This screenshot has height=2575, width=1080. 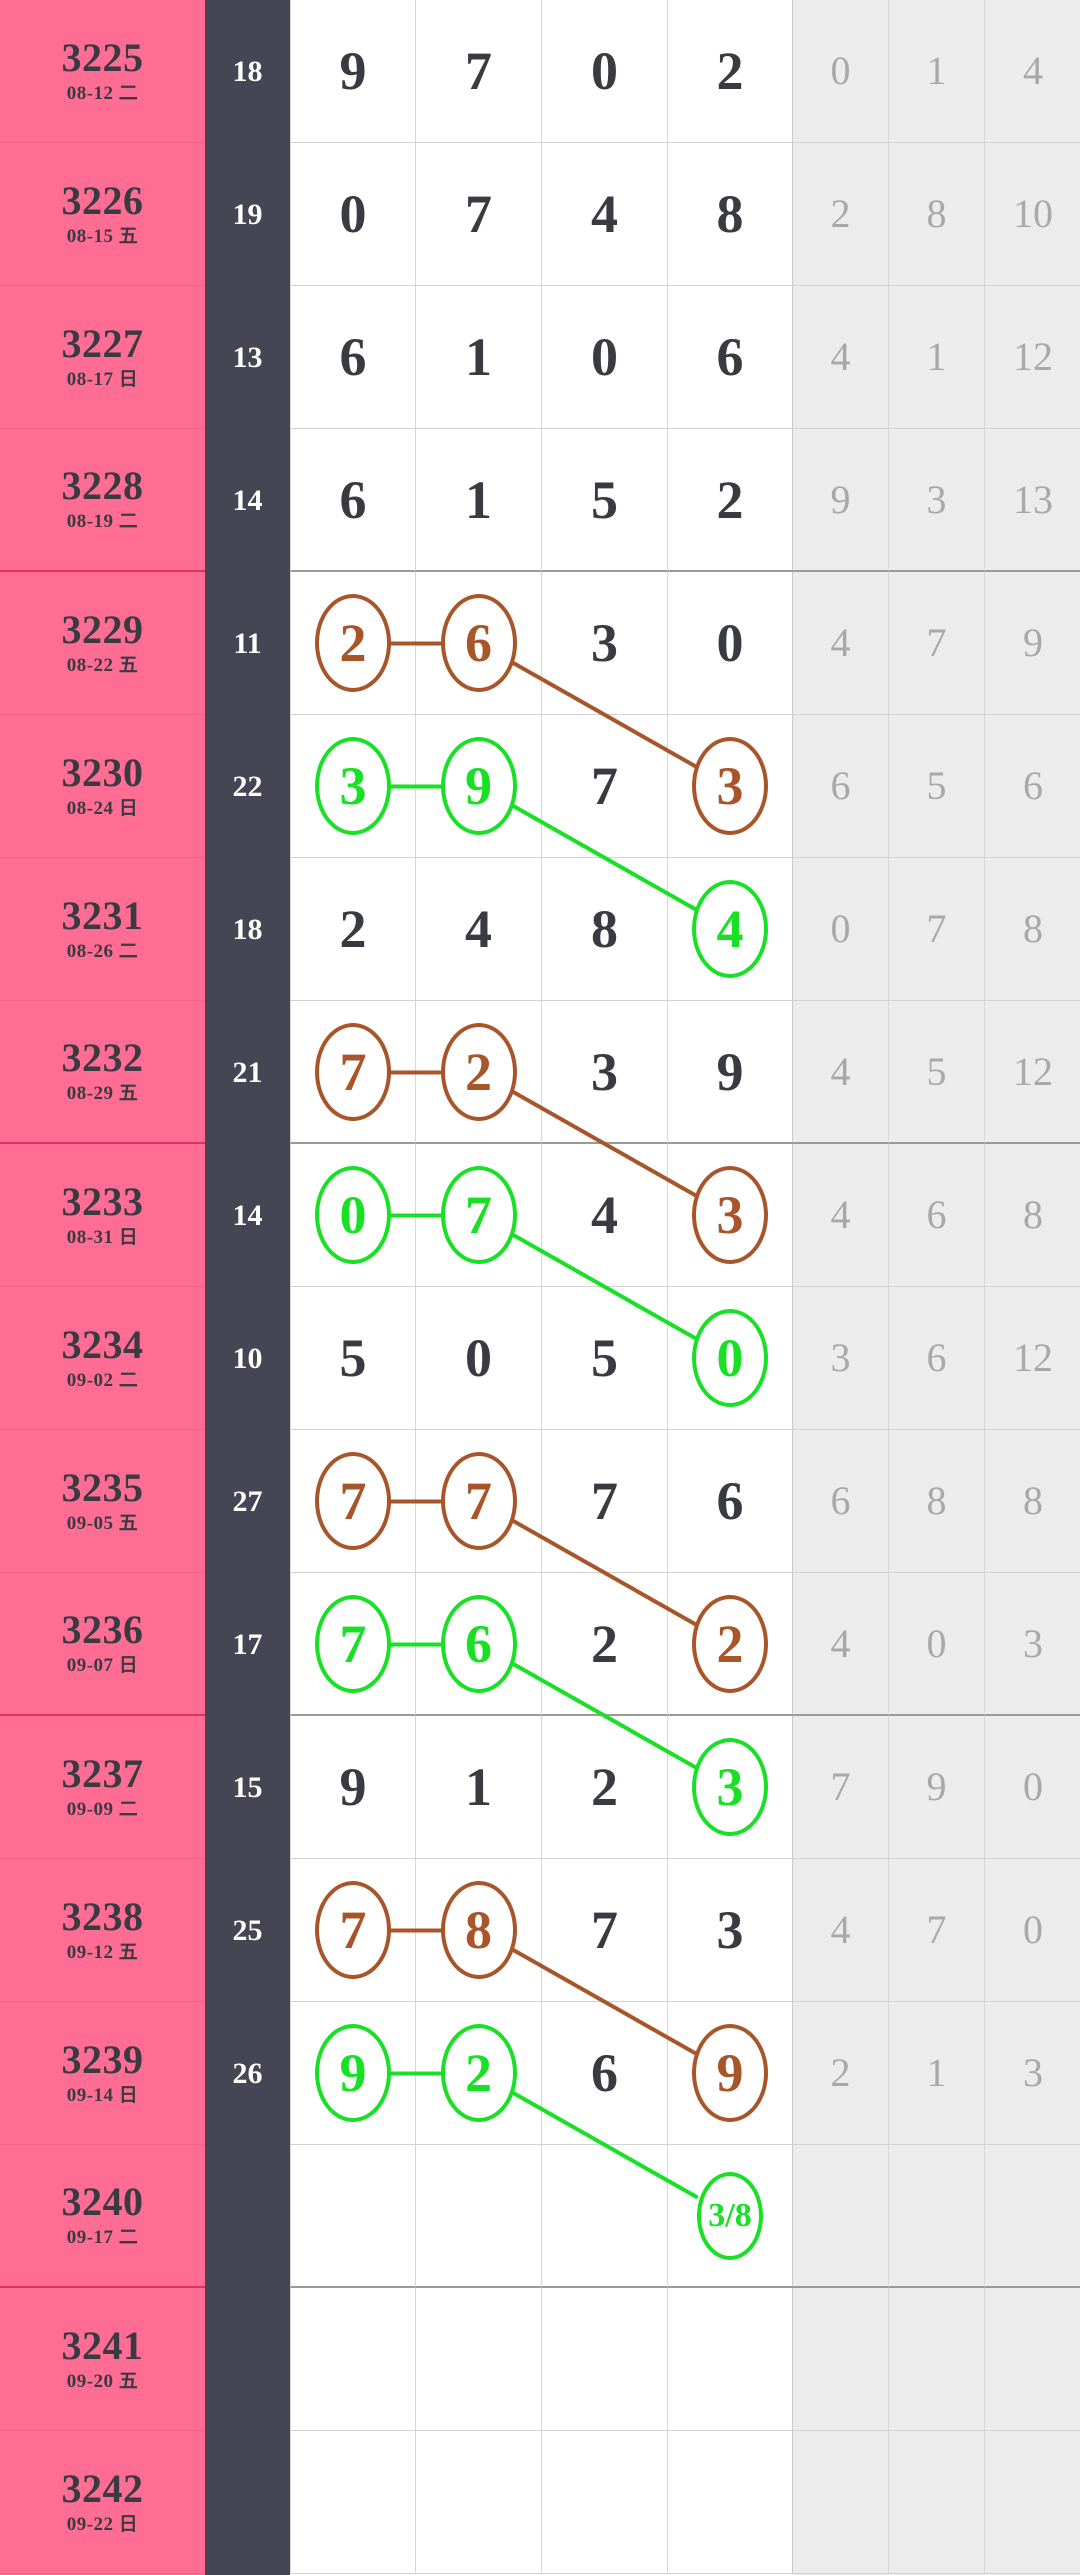 I want to click on table-row: 3230 08-24 日 22 3 9 7 3 6 5 6, so click(x=540, y=786).